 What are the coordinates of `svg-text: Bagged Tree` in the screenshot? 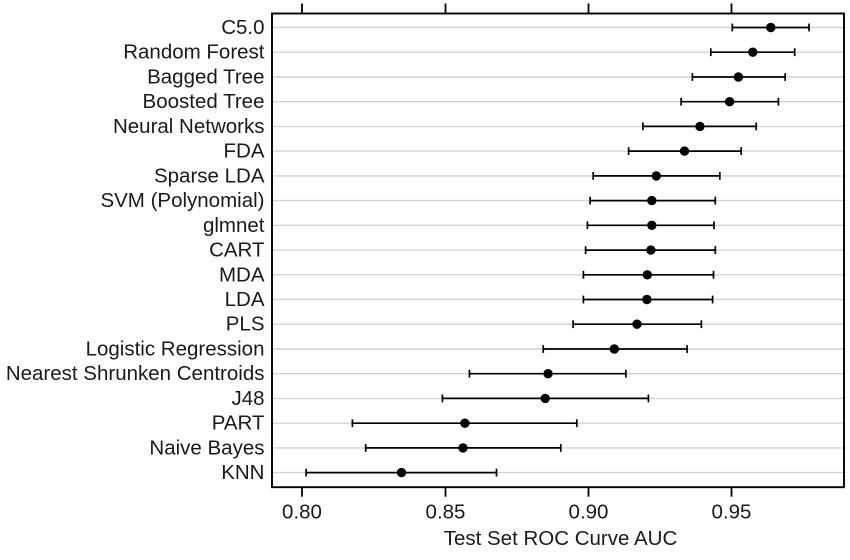 It's located at (205, 77).